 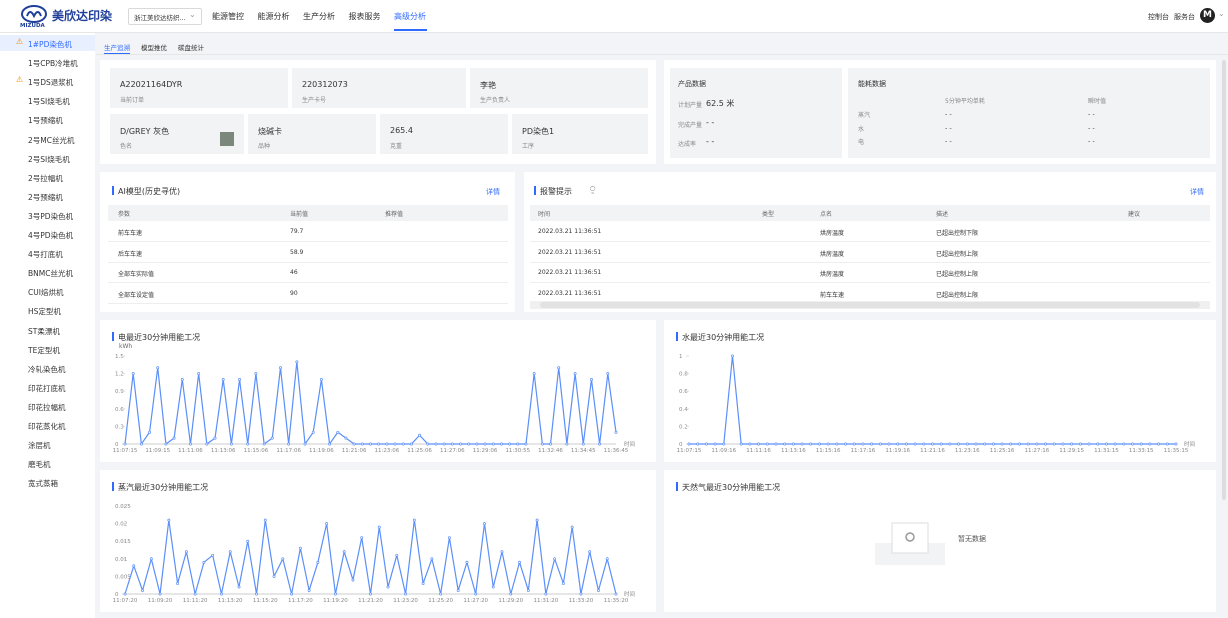 What do you see at coordinates (297, 231) in the screenshot?
I see `ai-cell: 79.7` at bounding box center [297, 231].